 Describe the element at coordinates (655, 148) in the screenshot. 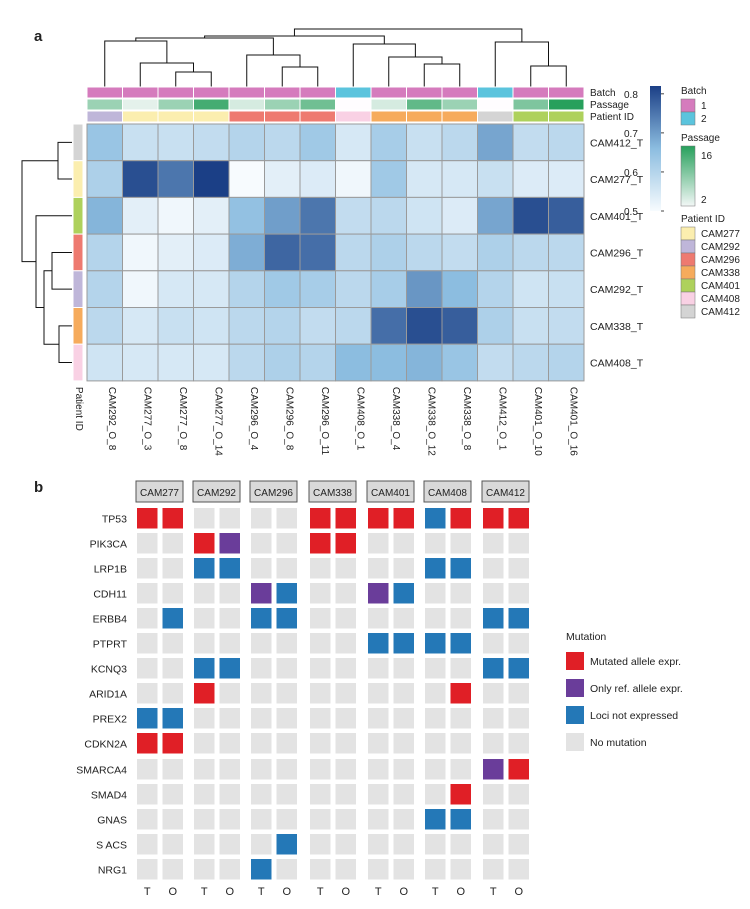

I see `color-scale-bar` at that location.